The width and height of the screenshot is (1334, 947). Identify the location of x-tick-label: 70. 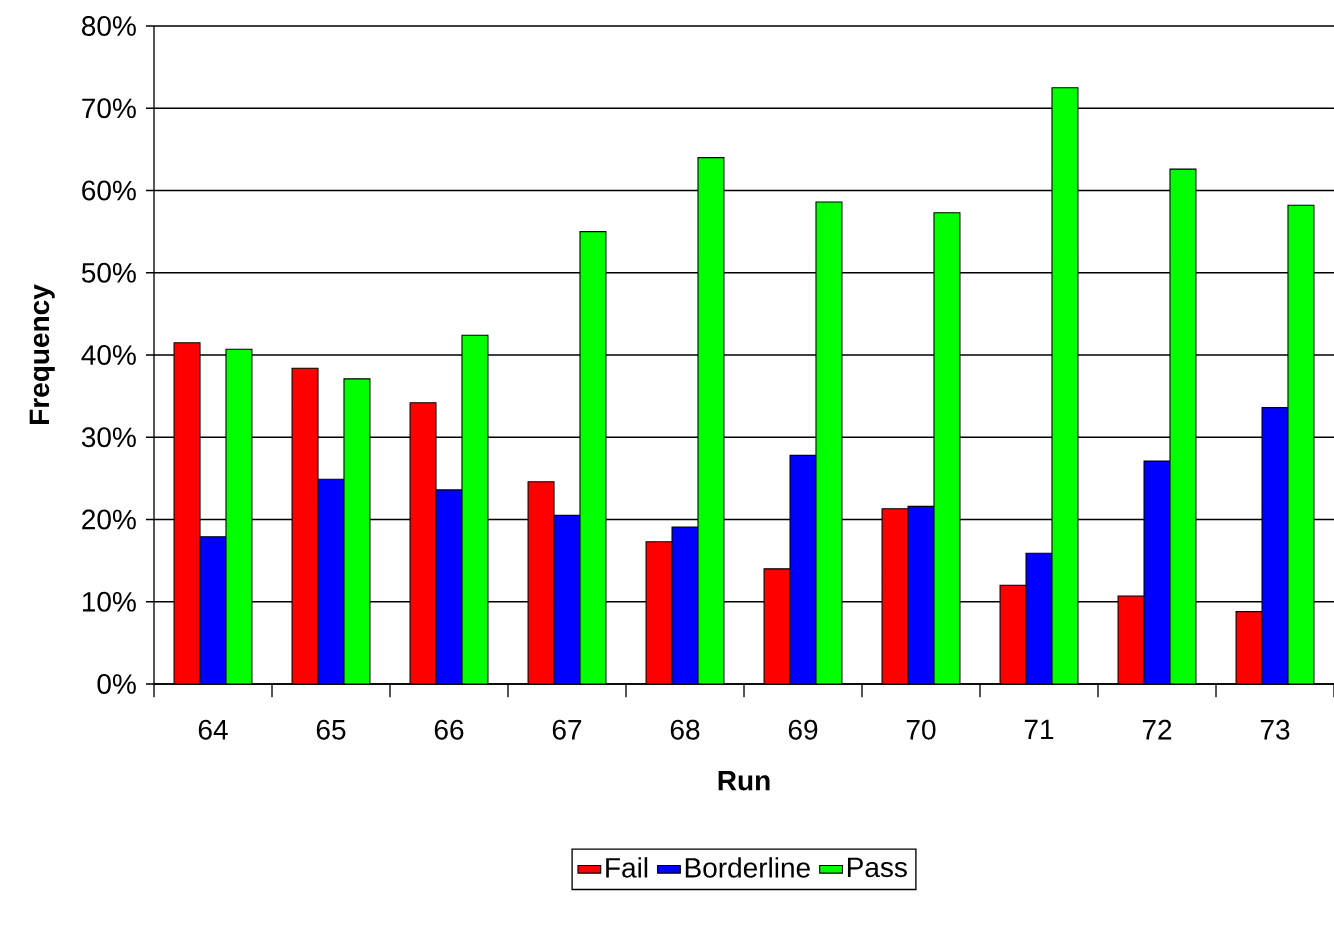
(921, 729).